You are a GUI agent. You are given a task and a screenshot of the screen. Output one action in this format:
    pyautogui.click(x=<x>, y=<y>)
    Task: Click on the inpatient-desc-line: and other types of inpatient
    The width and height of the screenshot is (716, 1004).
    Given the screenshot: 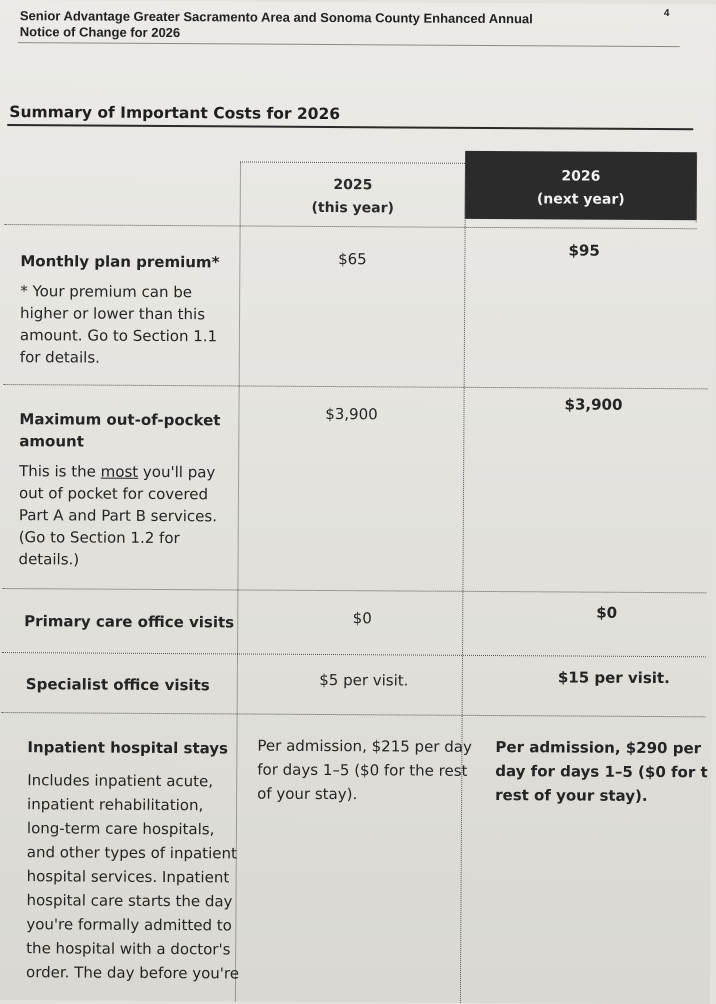 What is the action you would take?
    pyautogui.click(x=131, y=853)
    